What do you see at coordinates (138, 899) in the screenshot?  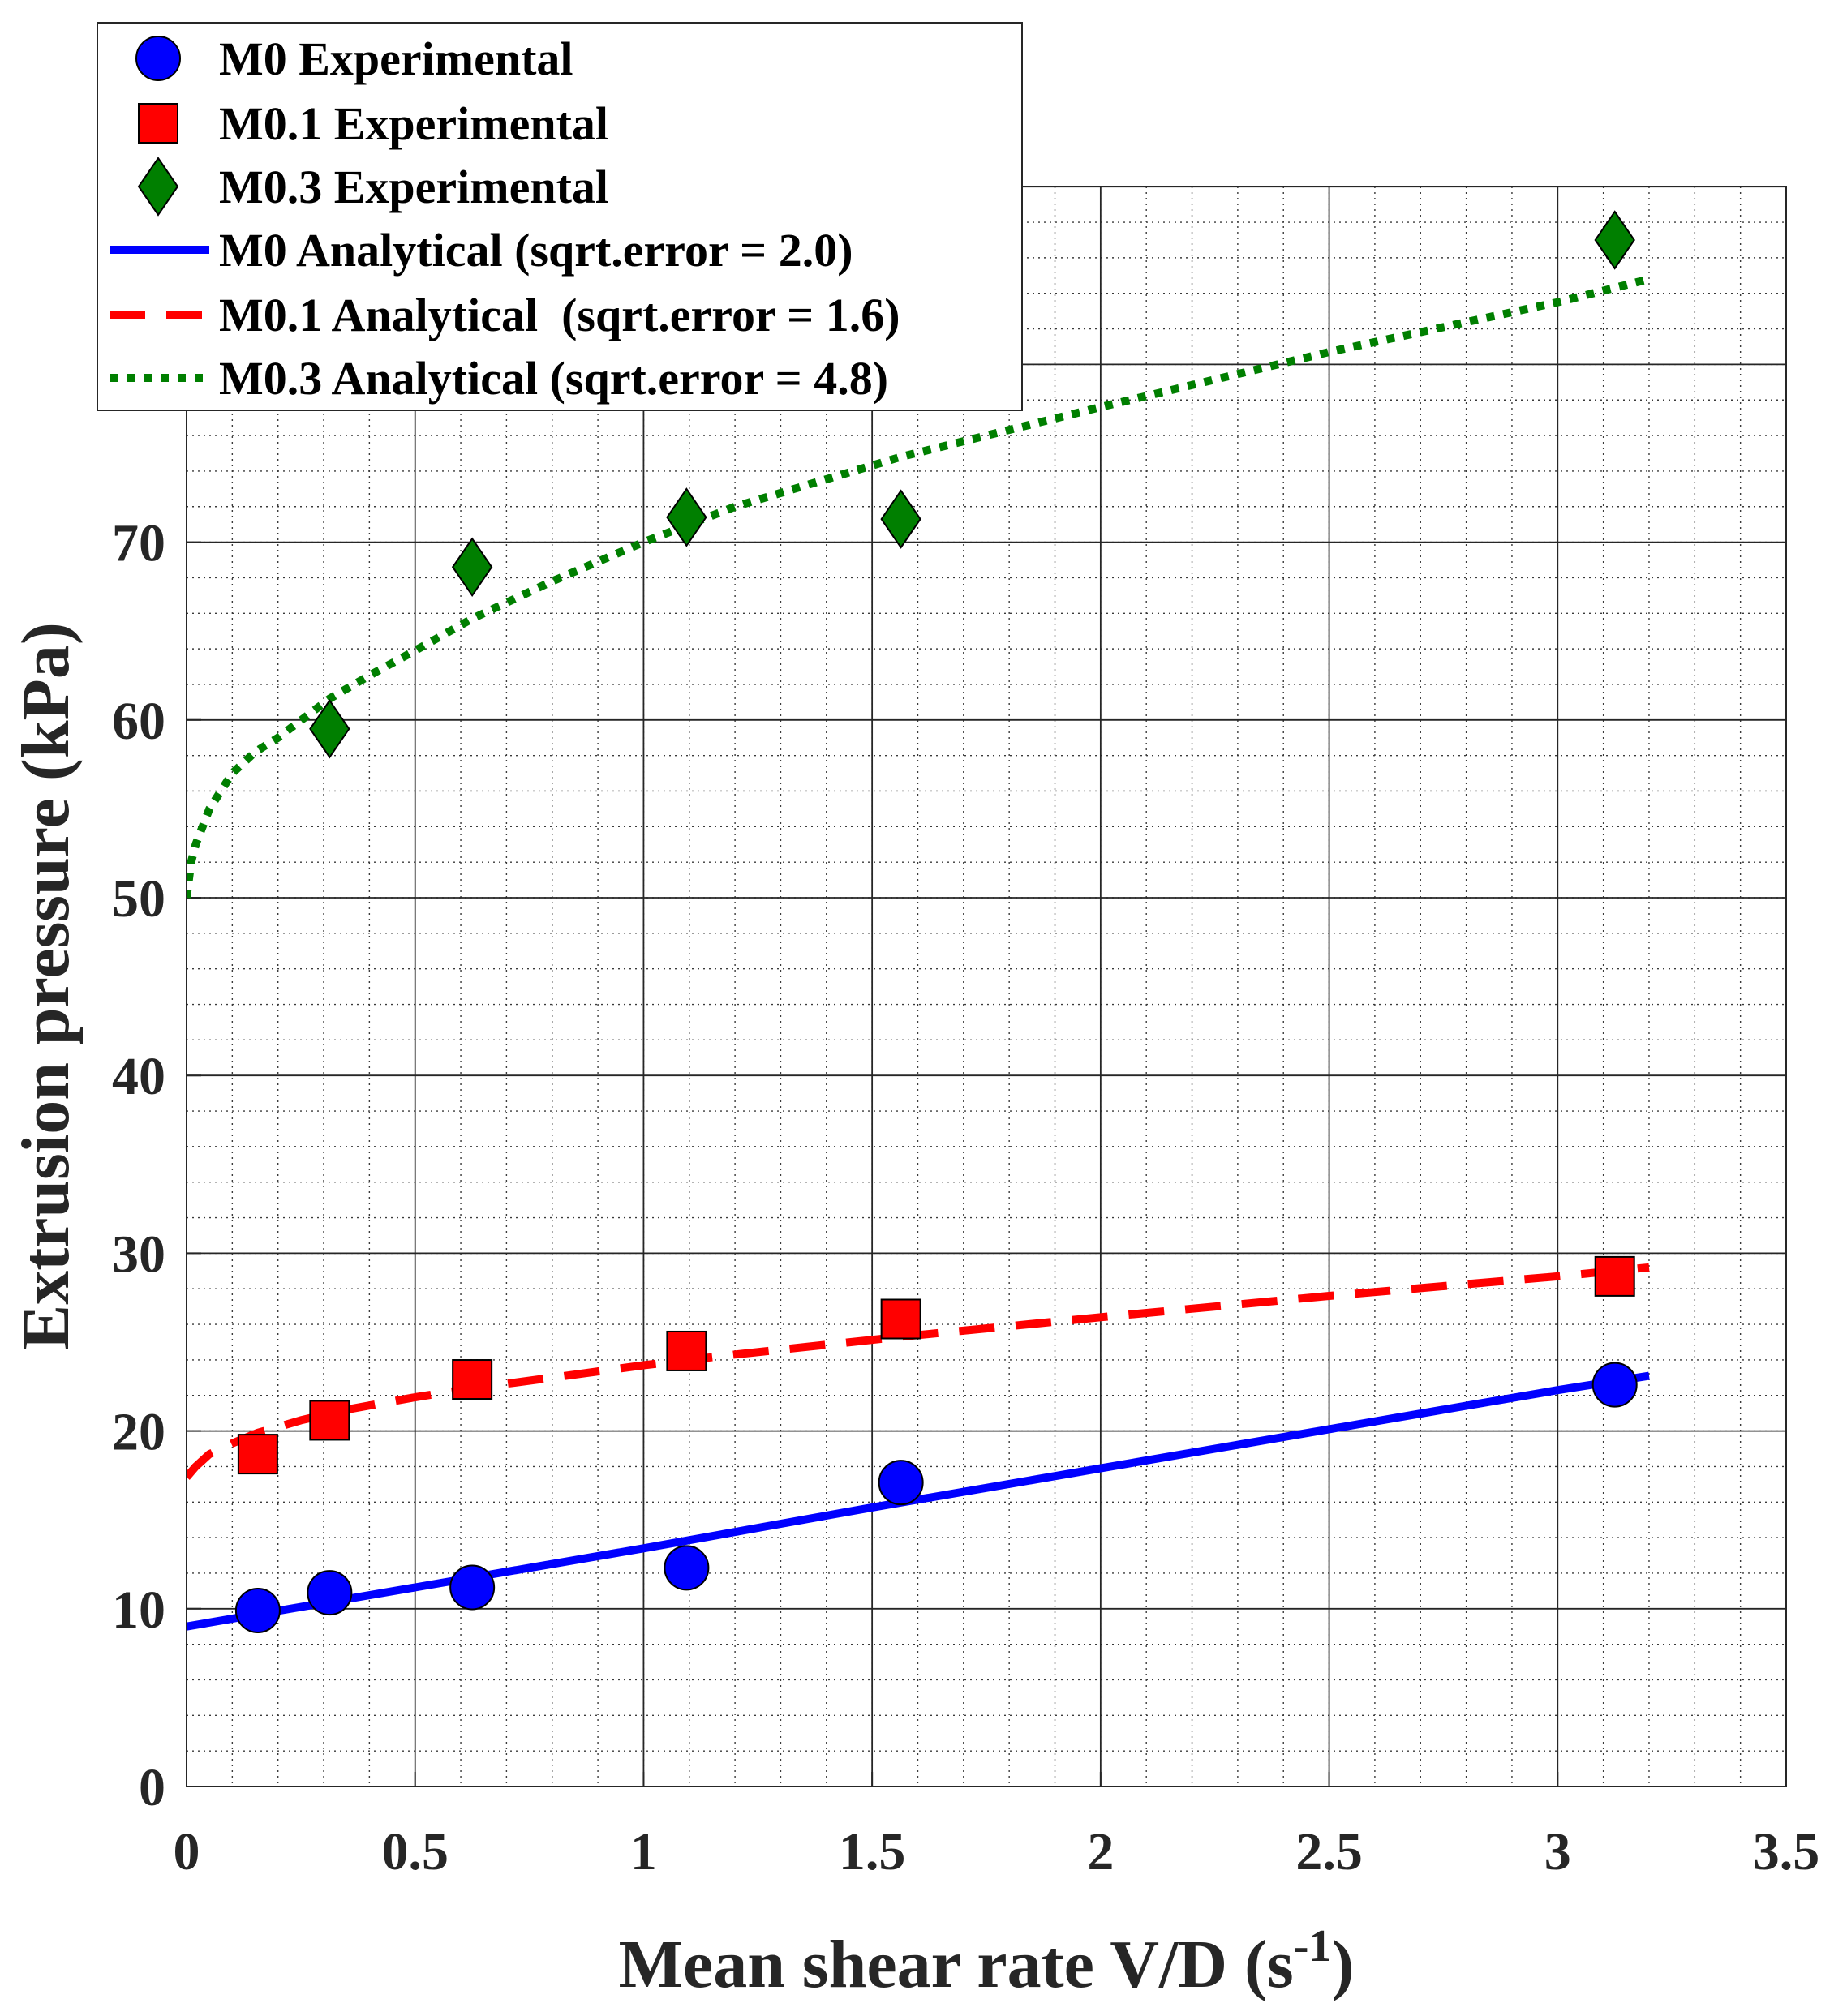 I see `y-tick-label: 50` at bounding box center [138, 899].